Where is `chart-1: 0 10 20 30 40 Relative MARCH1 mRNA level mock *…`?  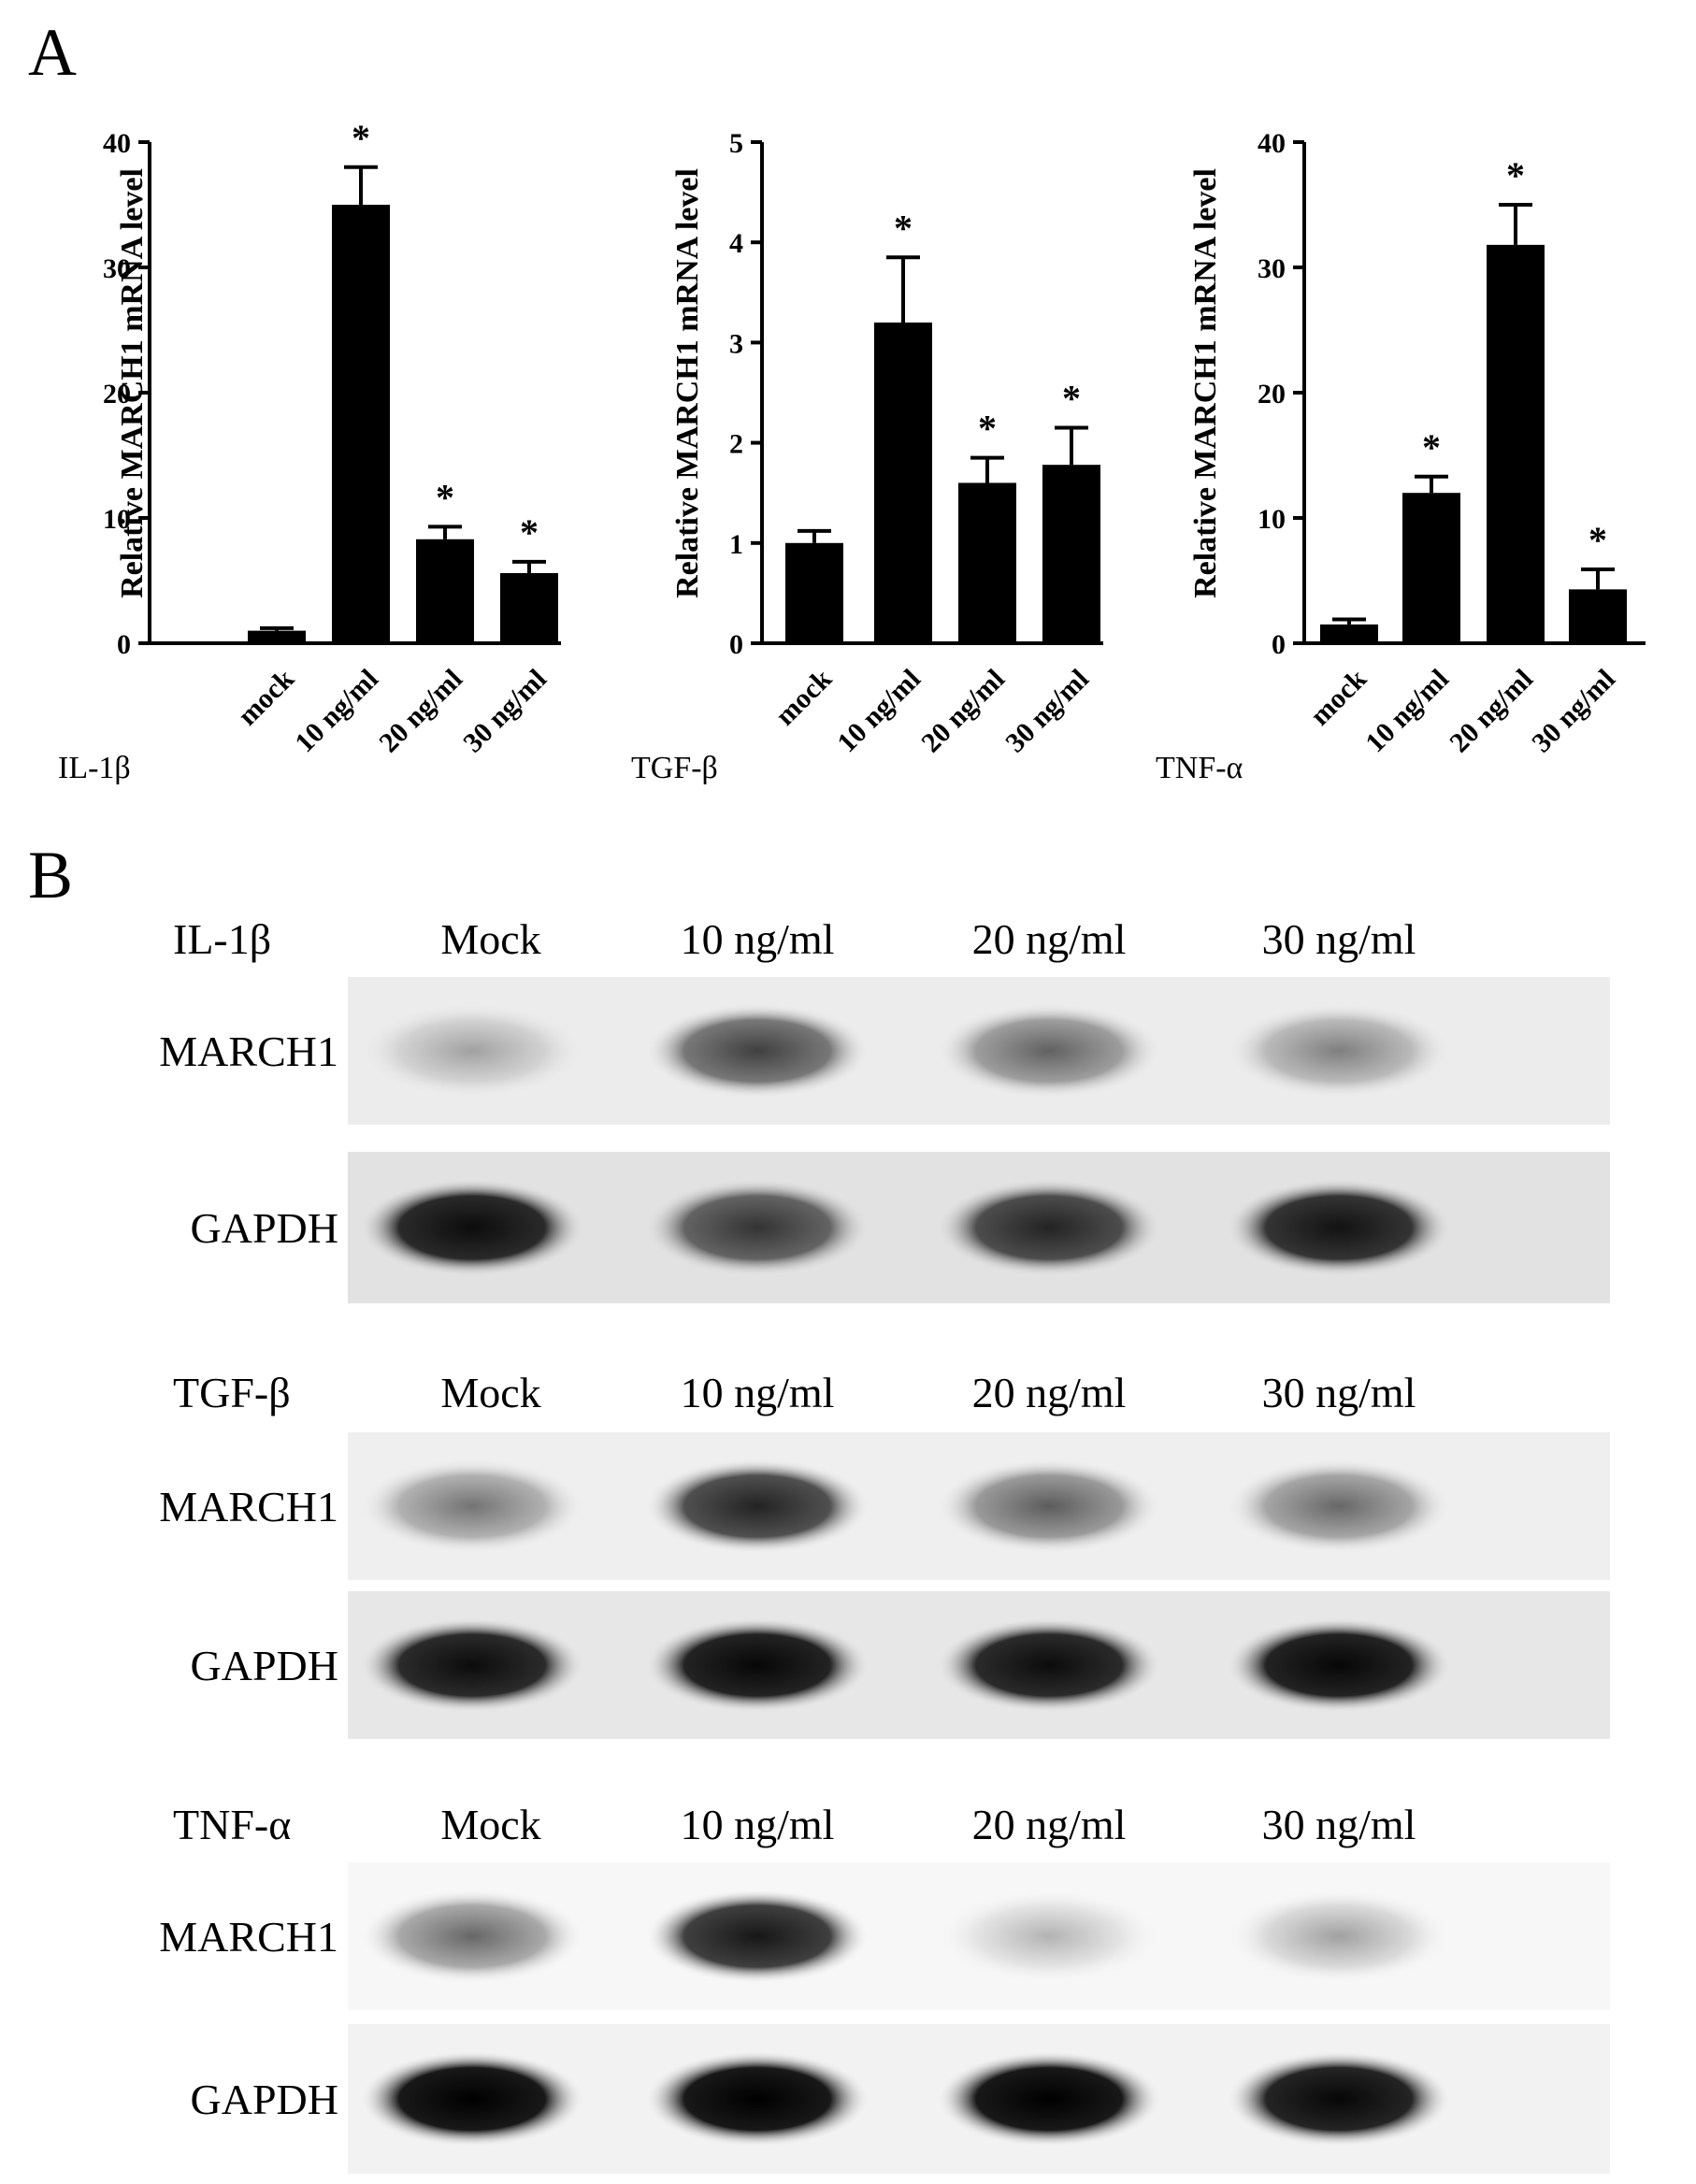
chart-1: 0 10 20 30 40 Relative MARCH1 mRNA level mock *… is located at coordinates (309, 451).